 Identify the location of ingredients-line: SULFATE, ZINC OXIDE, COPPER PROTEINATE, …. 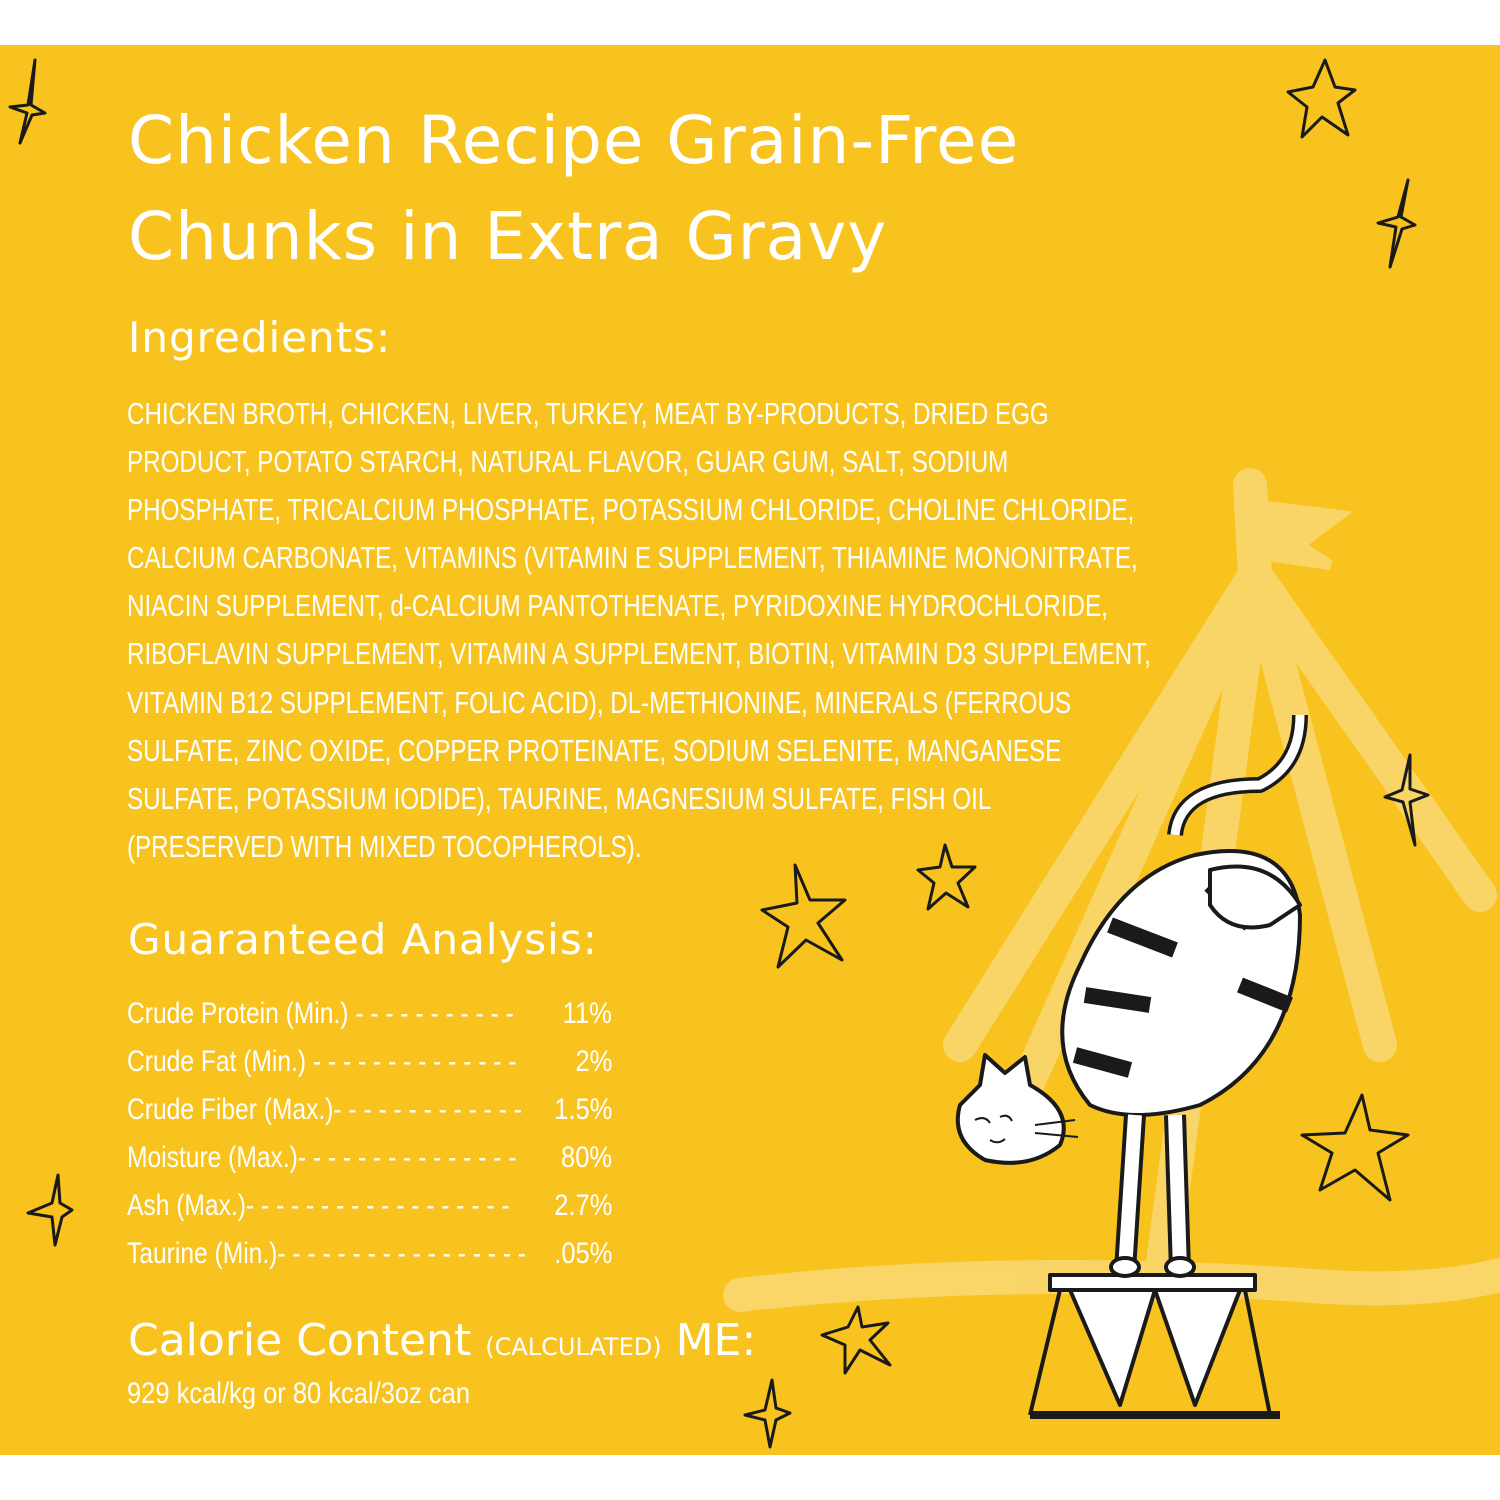
(594, 750).